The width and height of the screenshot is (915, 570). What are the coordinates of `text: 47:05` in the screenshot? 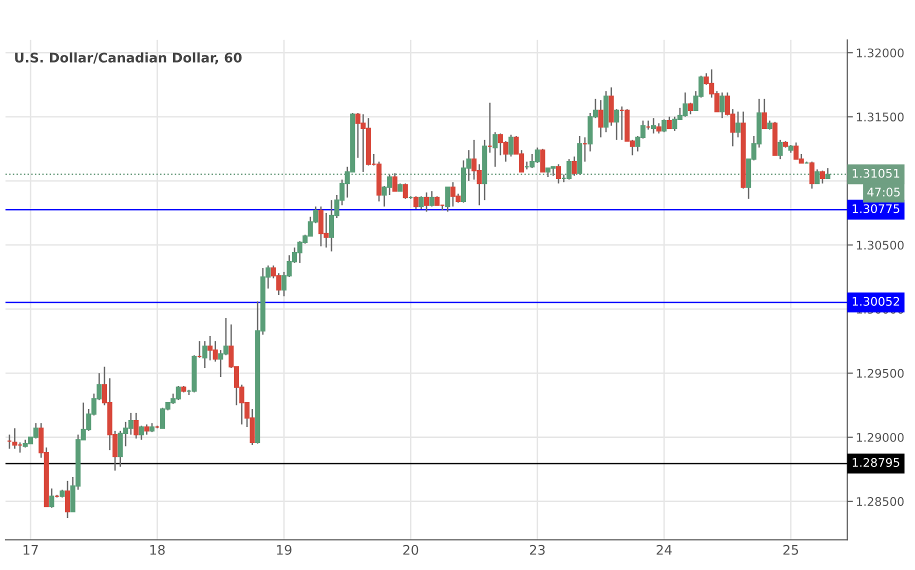 It's located at (883, 192).